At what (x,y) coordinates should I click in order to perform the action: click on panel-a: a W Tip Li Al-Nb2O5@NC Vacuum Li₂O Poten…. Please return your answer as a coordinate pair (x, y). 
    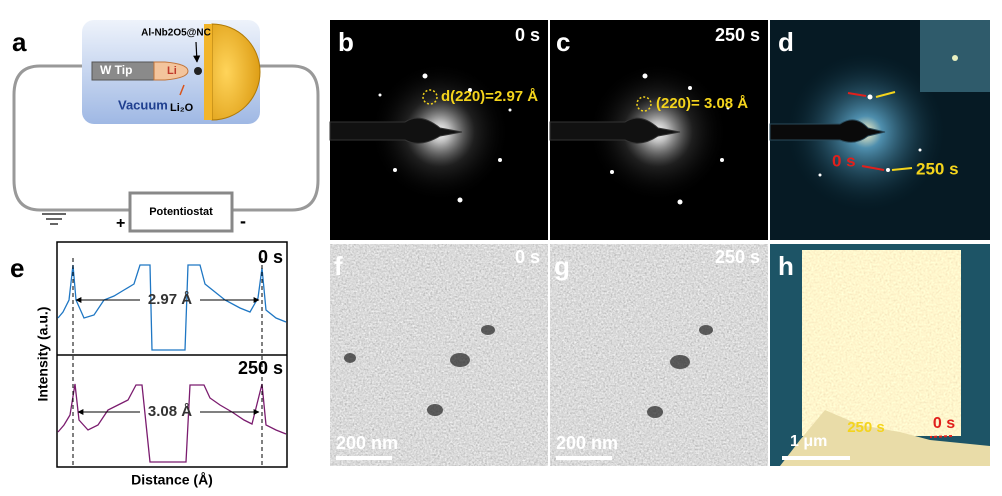
    Looking at the image, I should click on (166, 126).